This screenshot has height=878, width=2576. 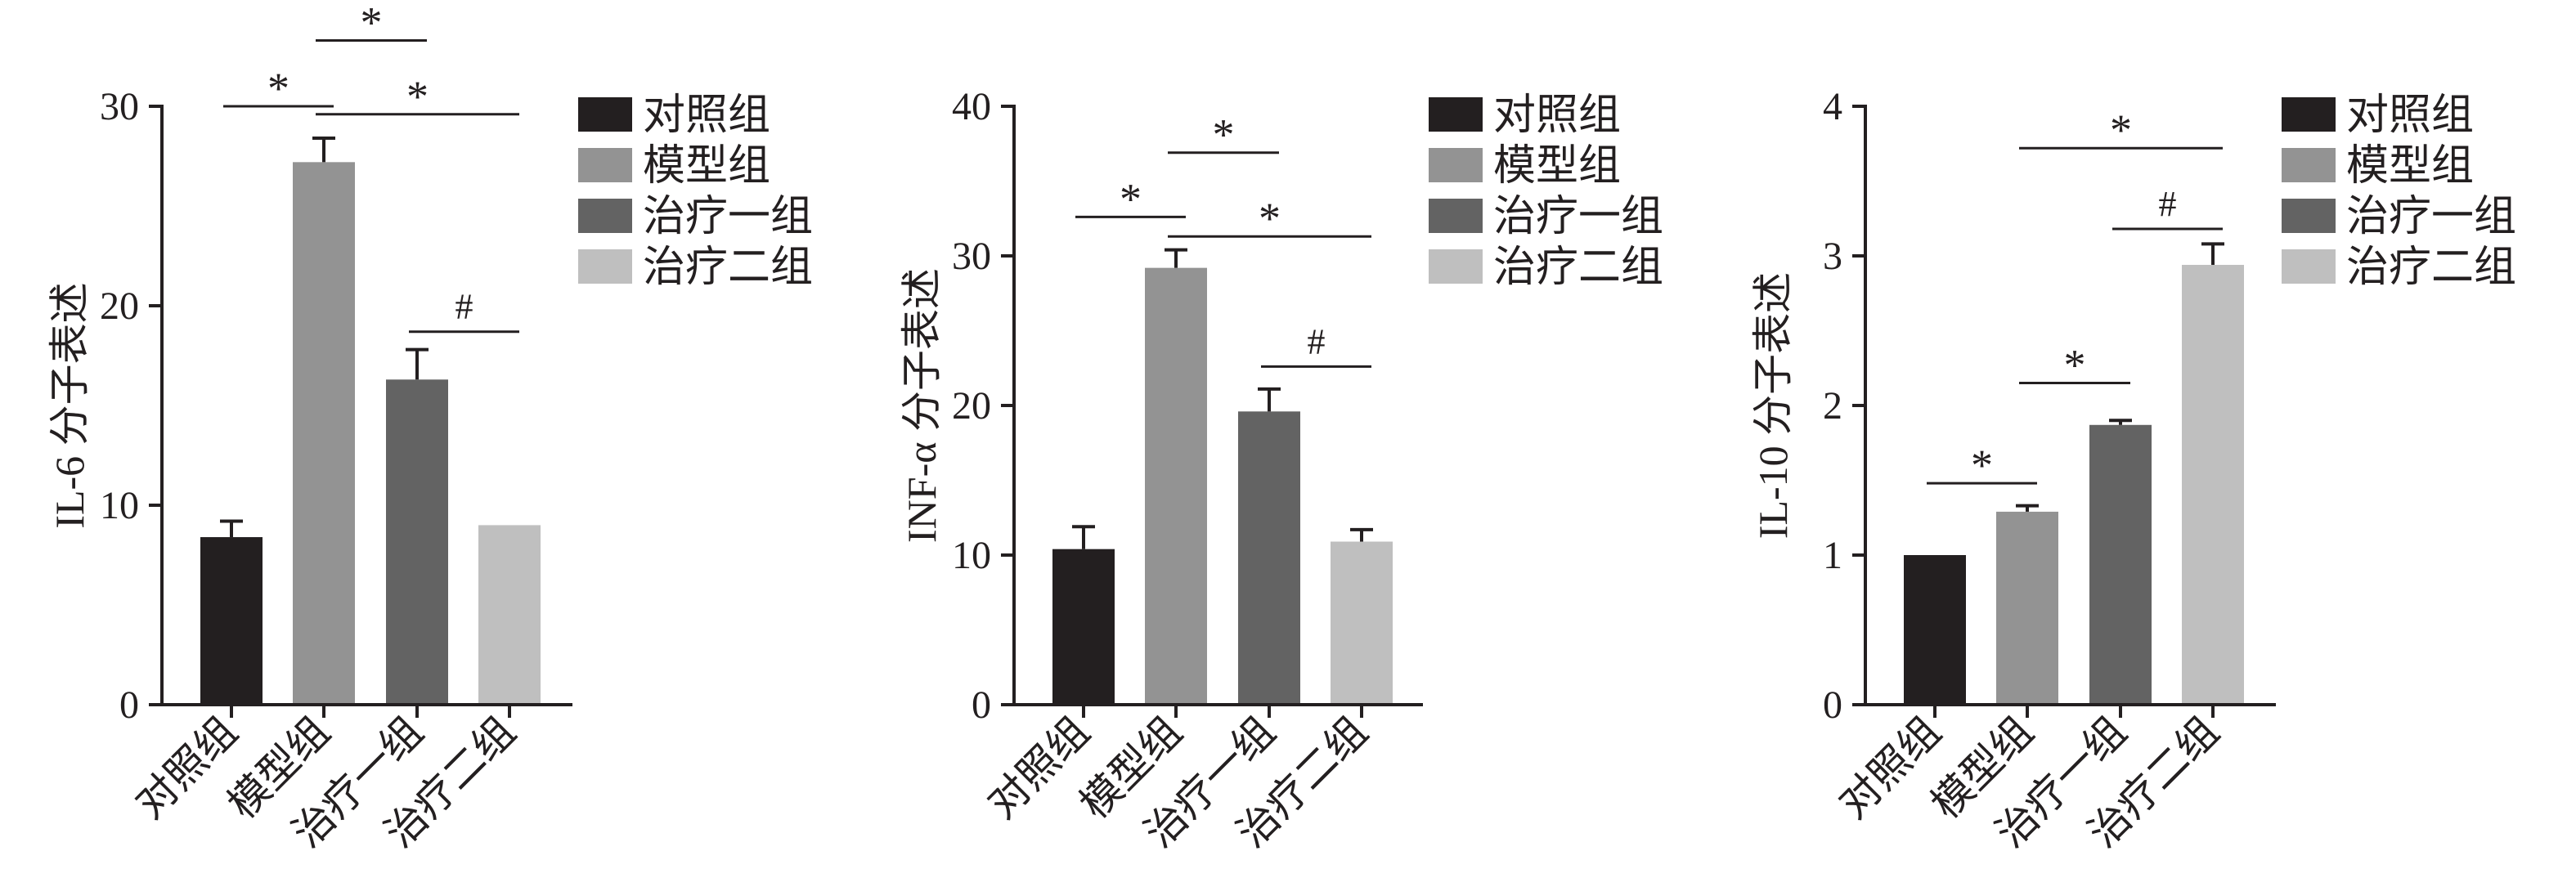 What do you see at coordinates (1832, 406) in the screenshot?
I see `y-tick-label: 2` at bounding box center [1832, 406].